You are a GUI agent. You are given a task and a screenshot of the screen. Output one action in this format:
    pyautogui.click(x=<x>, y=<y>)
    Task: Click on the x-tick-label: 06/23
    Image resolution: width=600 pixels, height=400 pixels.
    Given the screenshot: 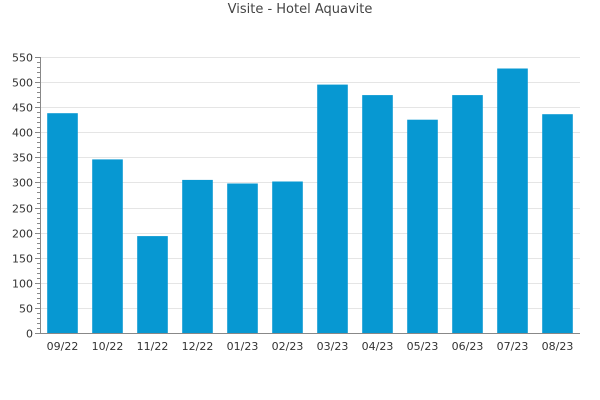 What is the action you would take?
    pyautogui.click(x=468, y=346)
    